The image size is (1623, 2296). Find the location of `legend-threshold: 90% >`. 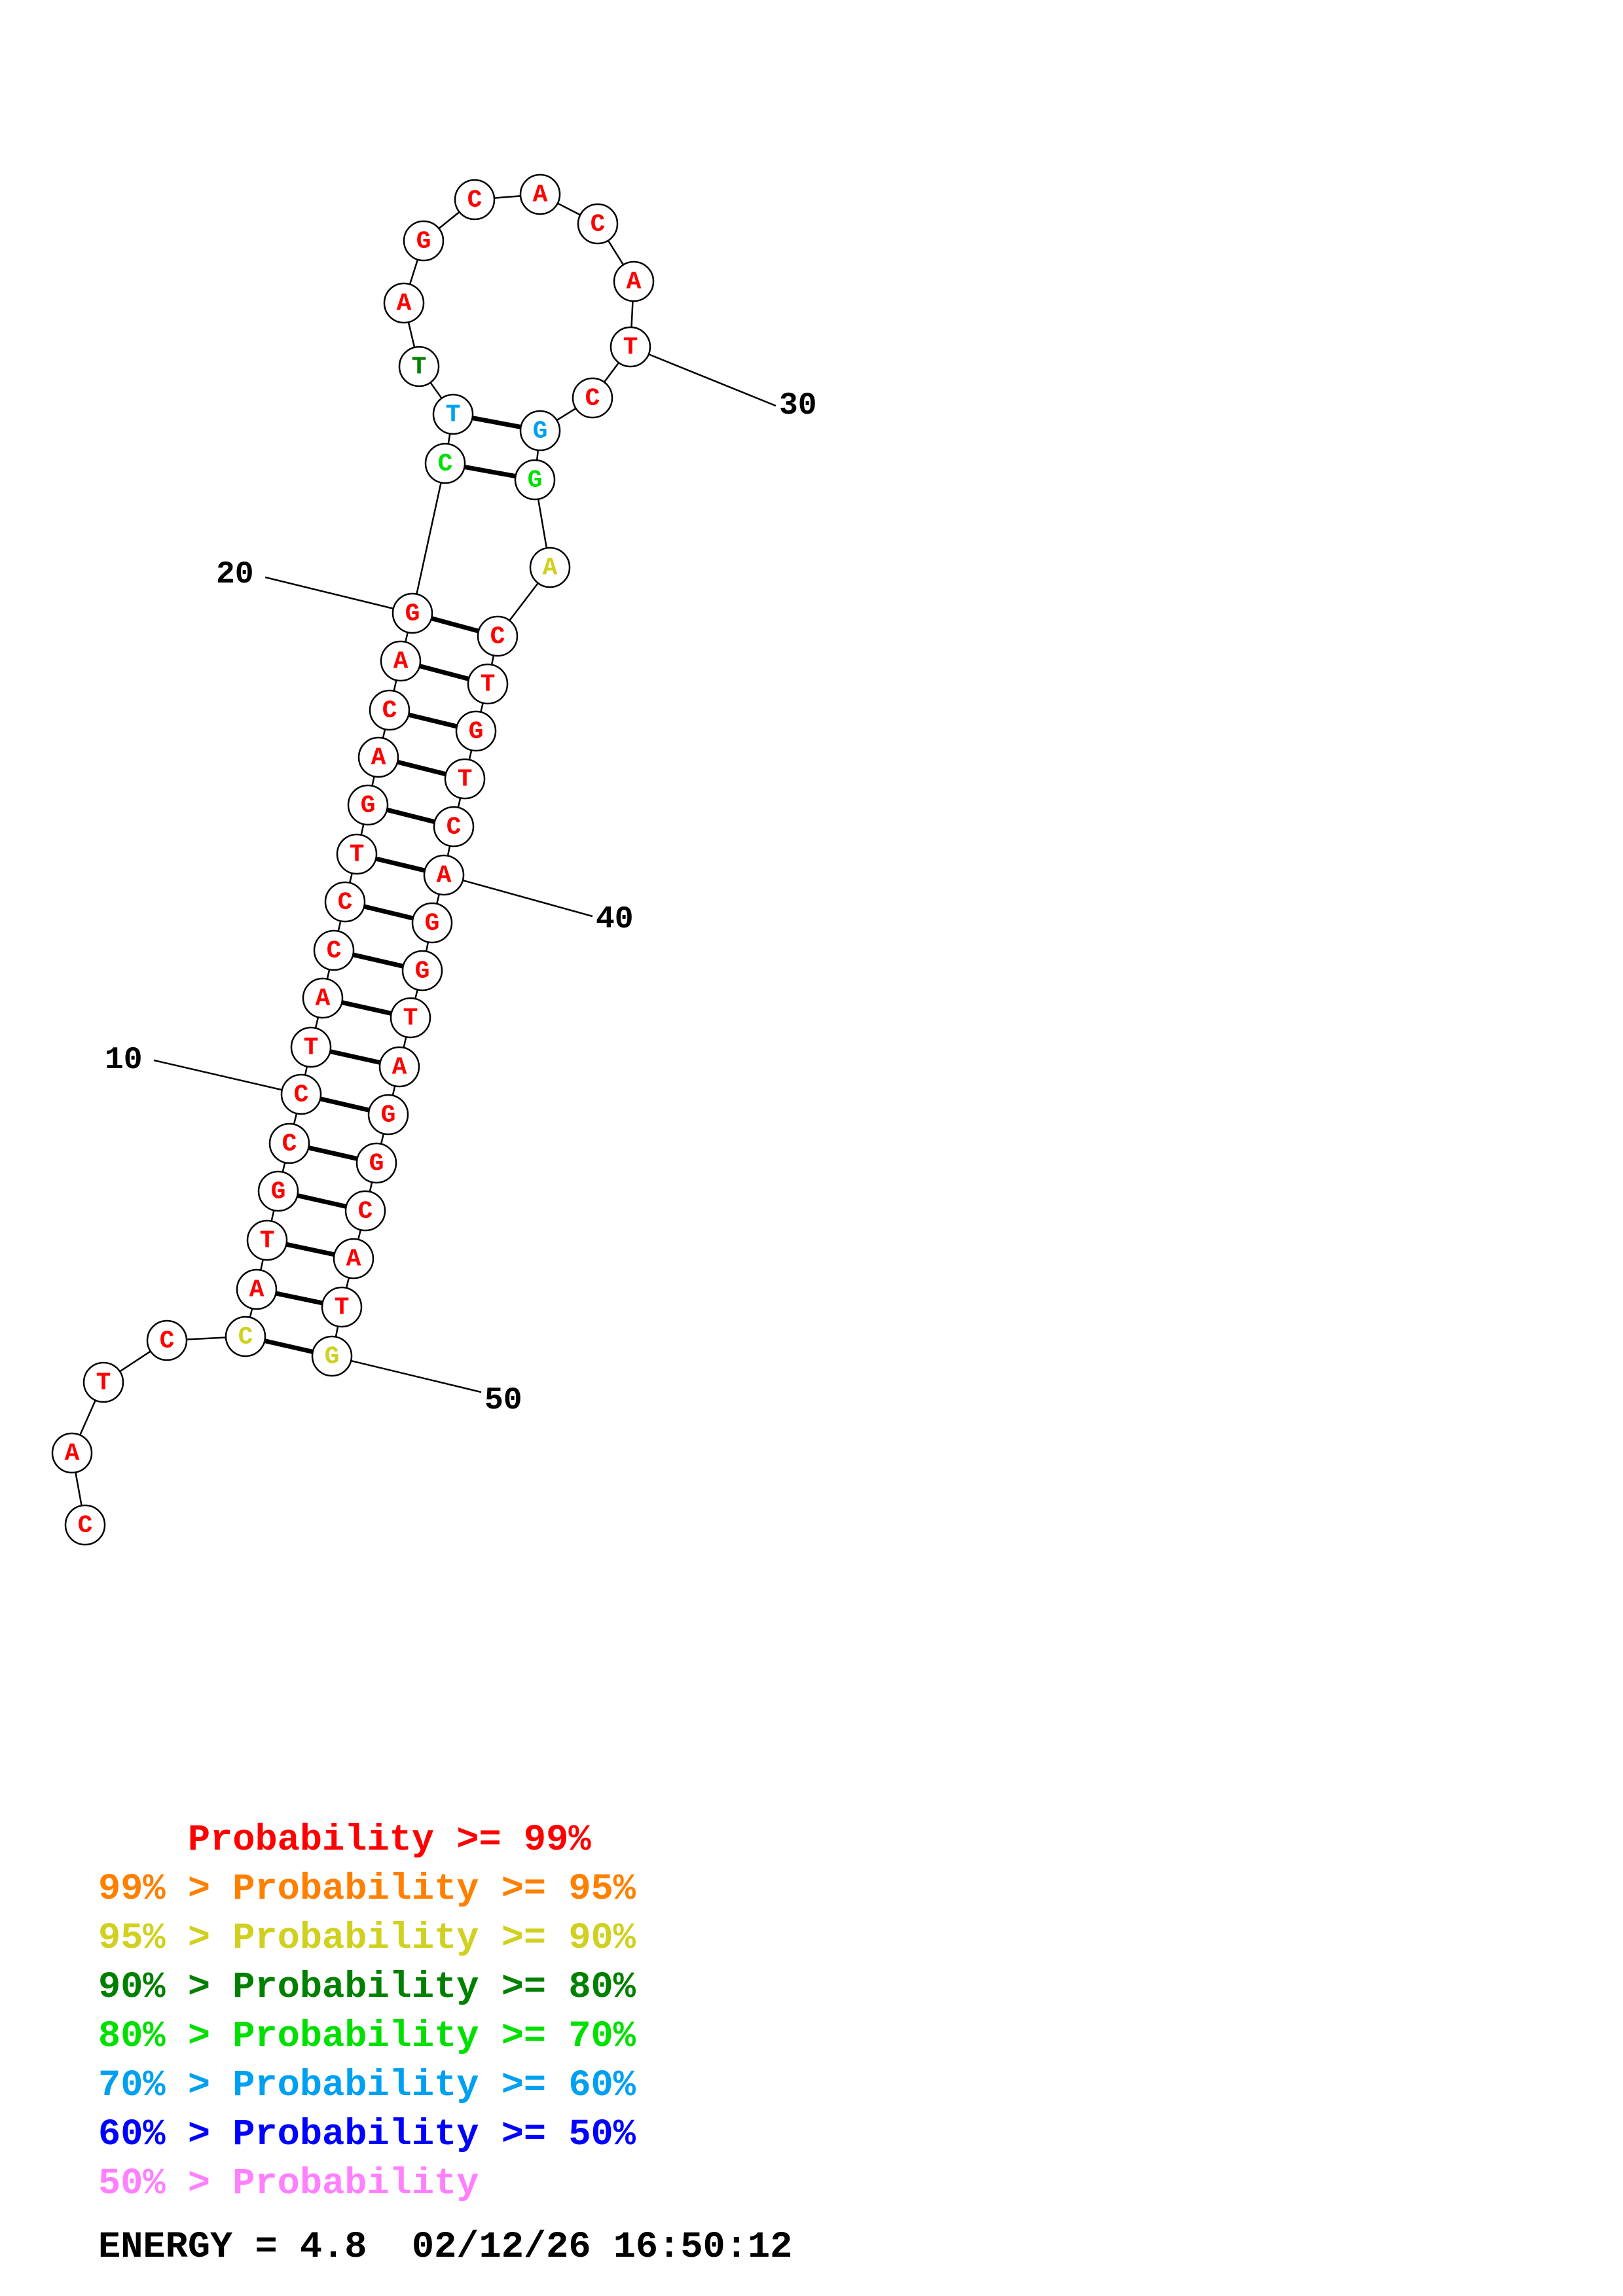

legend-threshold: 90% > is located at coordinates (165, 1988).